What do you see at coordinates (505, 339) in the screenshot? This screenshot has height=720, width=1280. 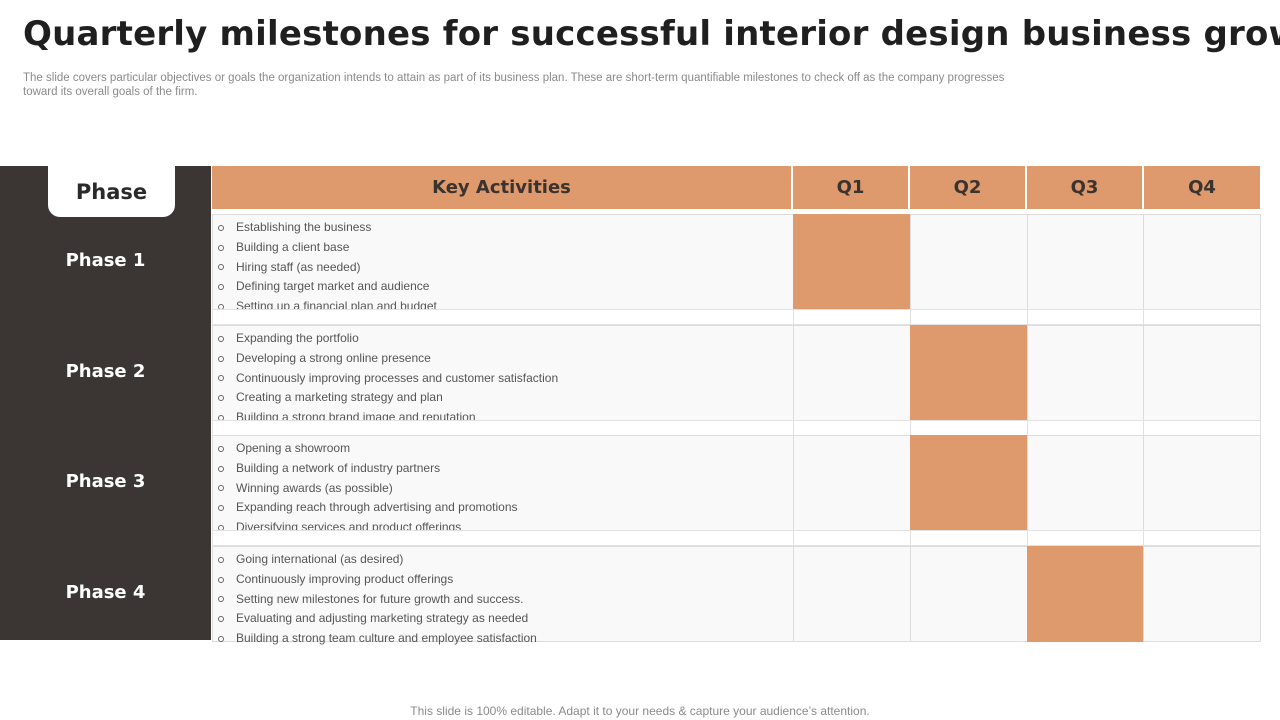 I see `activity-item: Expanding the portfolio` at bounding box center [505, 339].